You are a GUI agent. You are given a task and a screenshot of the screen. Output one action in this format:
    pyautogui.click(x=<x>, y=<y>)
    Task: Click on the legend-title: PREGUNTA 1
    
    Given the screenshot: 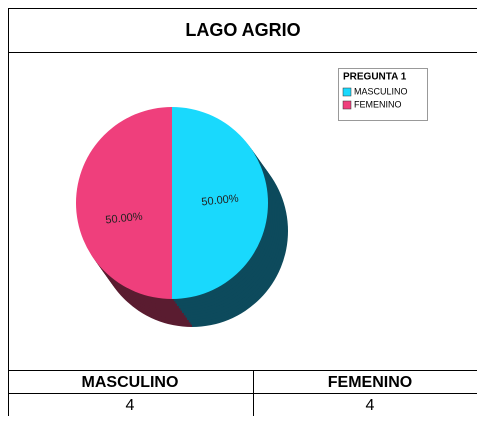 What is the action you would take?
    pyautogui.click(x=375, y=77)
    